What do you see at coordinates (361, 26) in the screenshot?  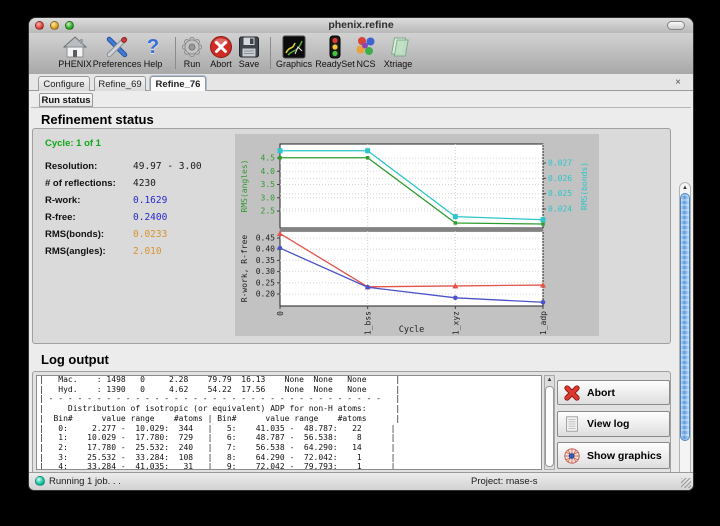 I see `title-bar: phenix.refine` at bounding box center [361, 26].